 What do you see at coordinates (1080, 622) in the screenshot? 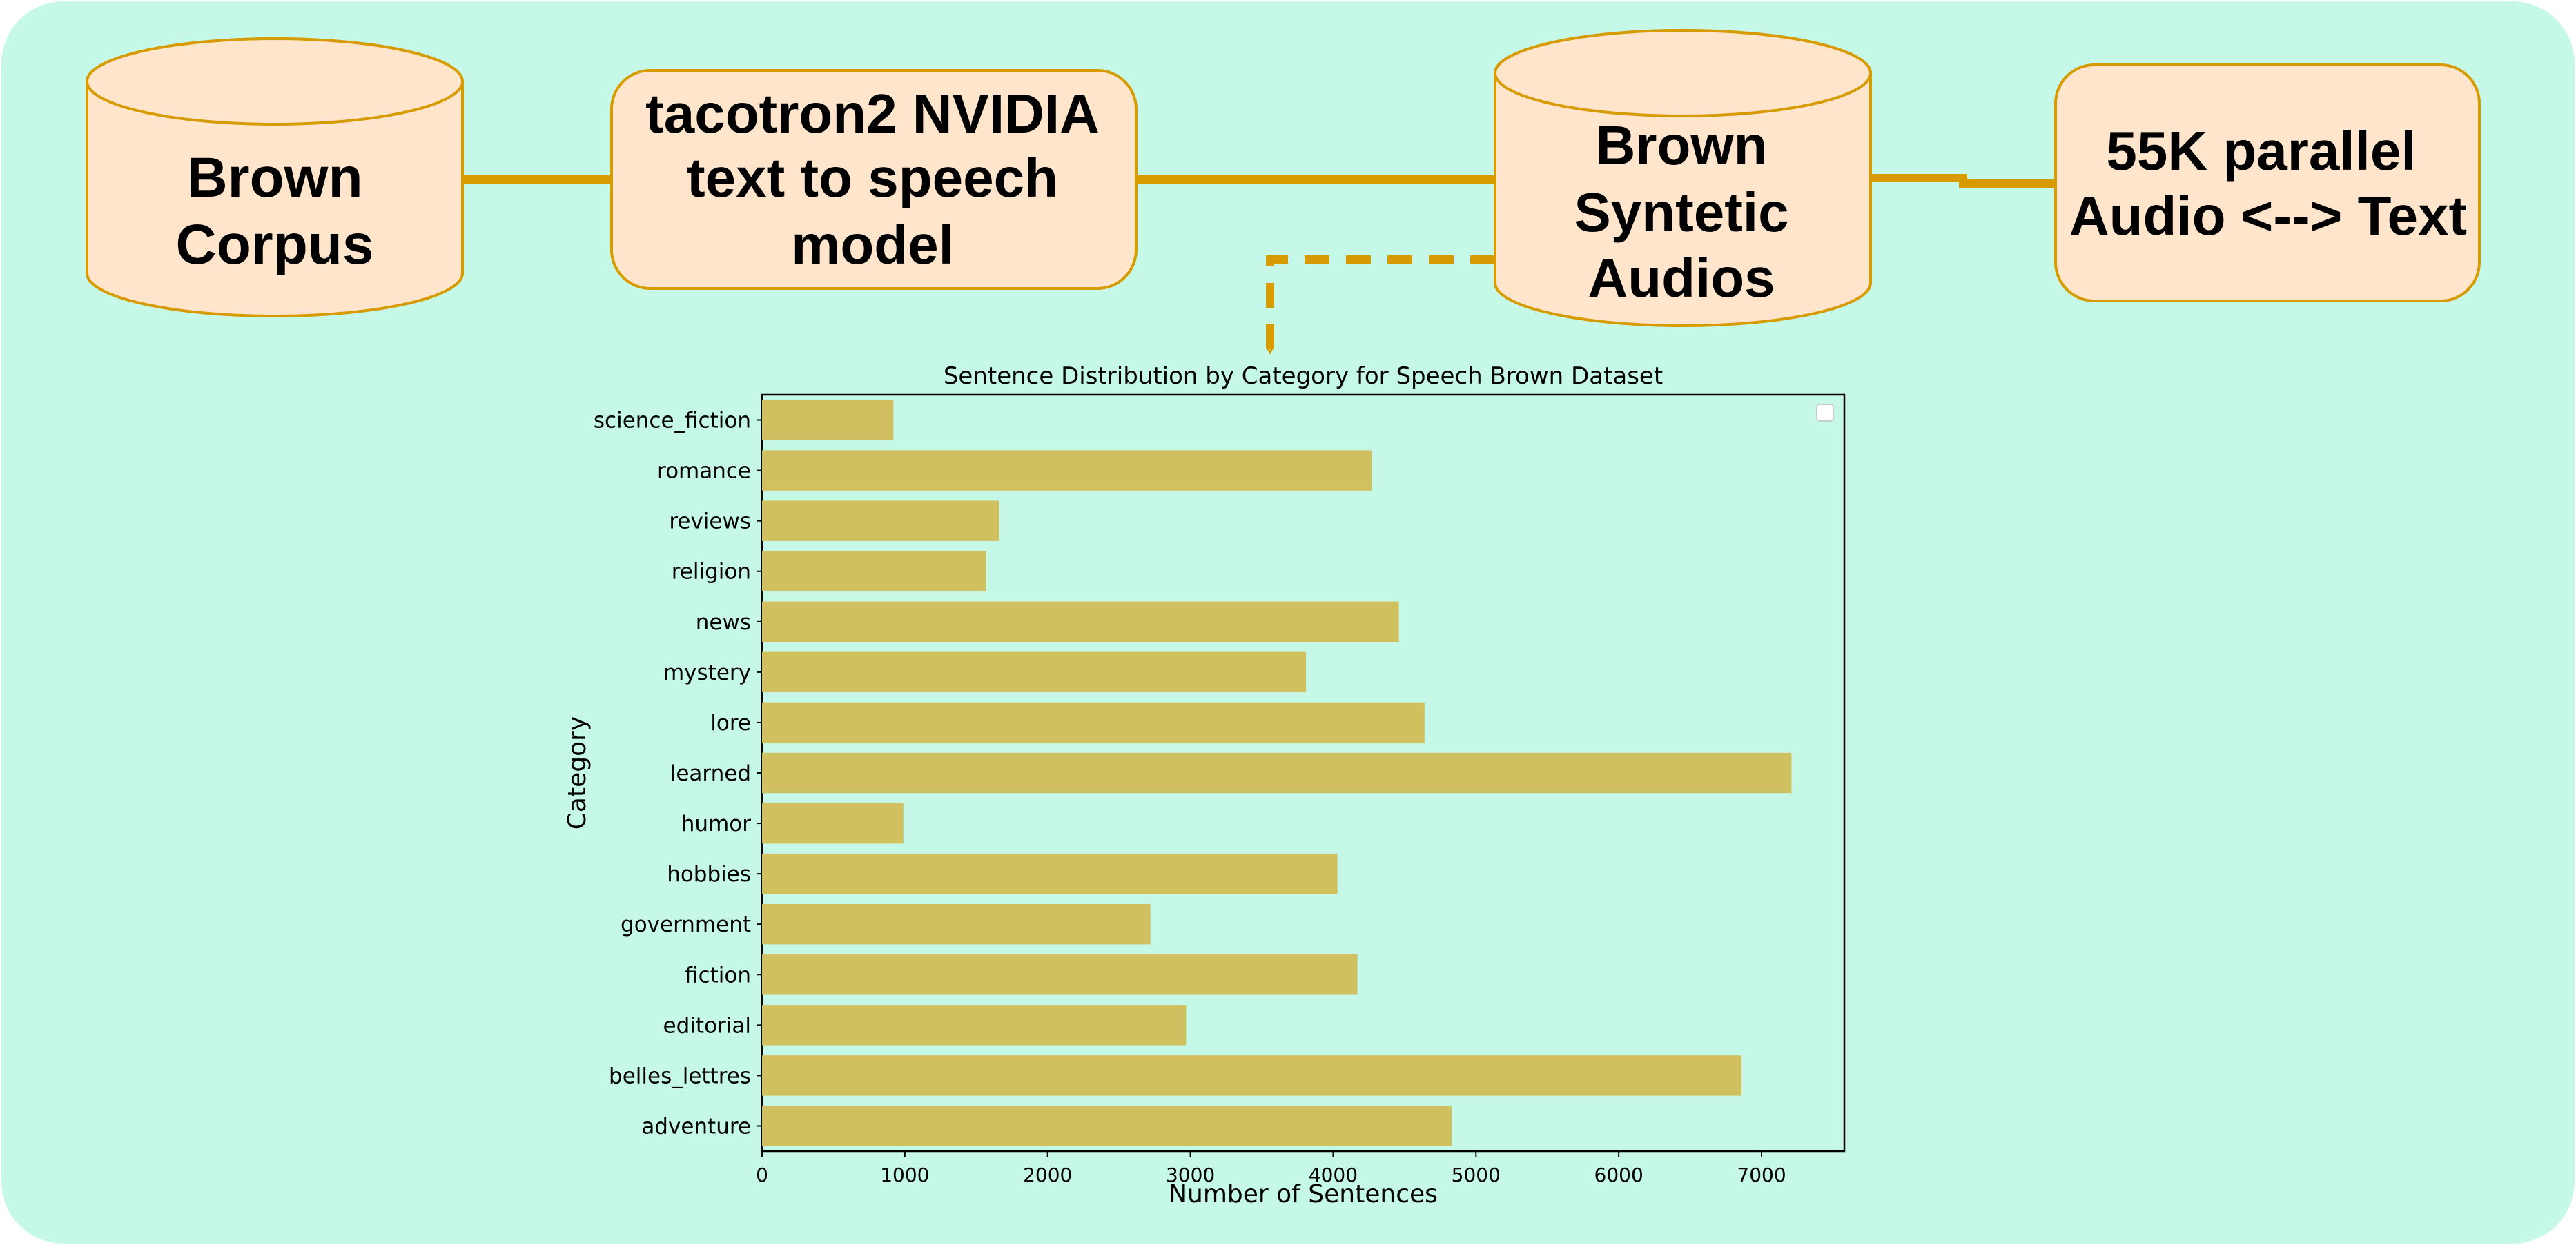
I see `bar-news` at bounding box center [1080, 622].